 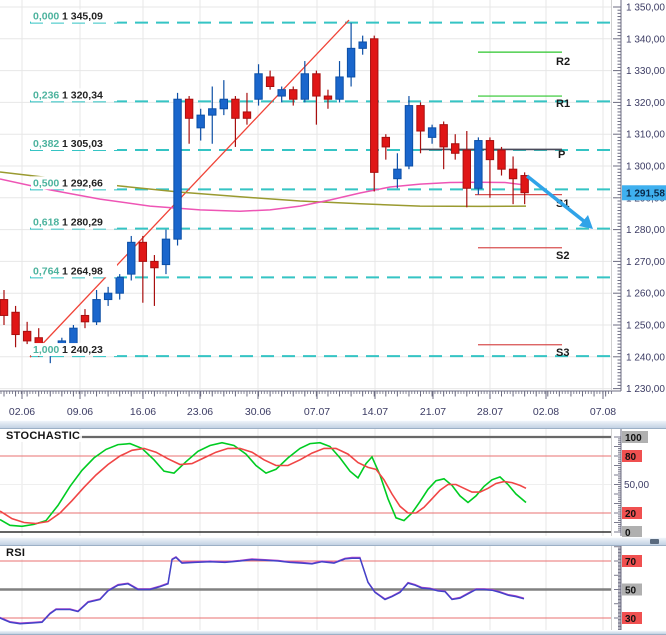 I want to click on rsi-axis-ruler, so click(x=618, y=588).